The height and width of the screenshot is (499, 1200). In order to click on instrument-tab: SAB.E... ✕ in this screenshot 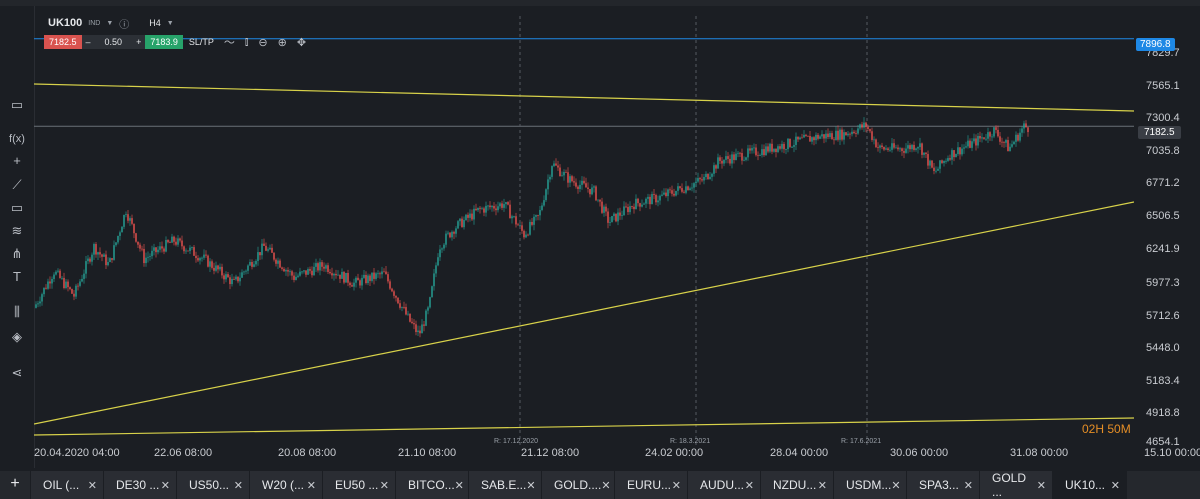, I will do `click(505, 485)`.